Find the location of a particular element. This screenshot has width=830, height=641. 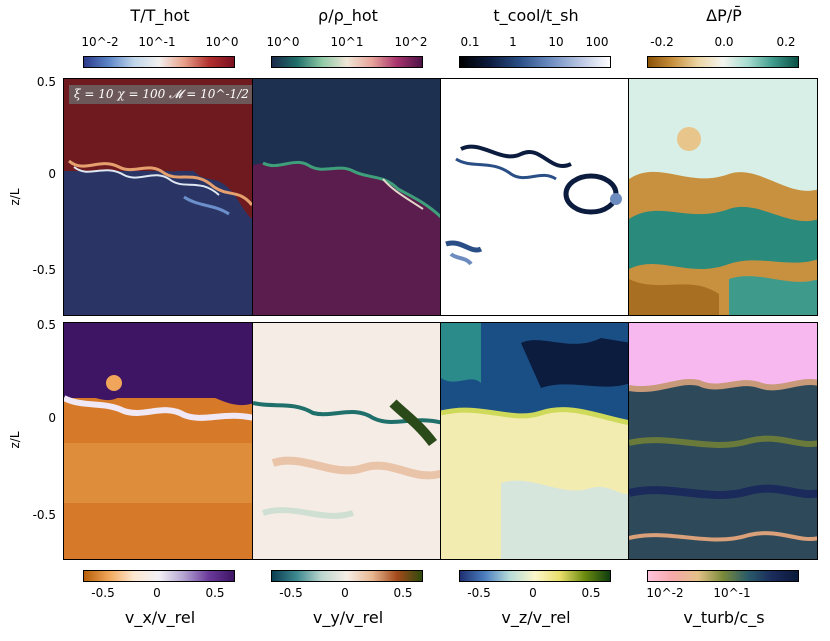

cbar-tick: 100 is located at coordinates (597, 42).